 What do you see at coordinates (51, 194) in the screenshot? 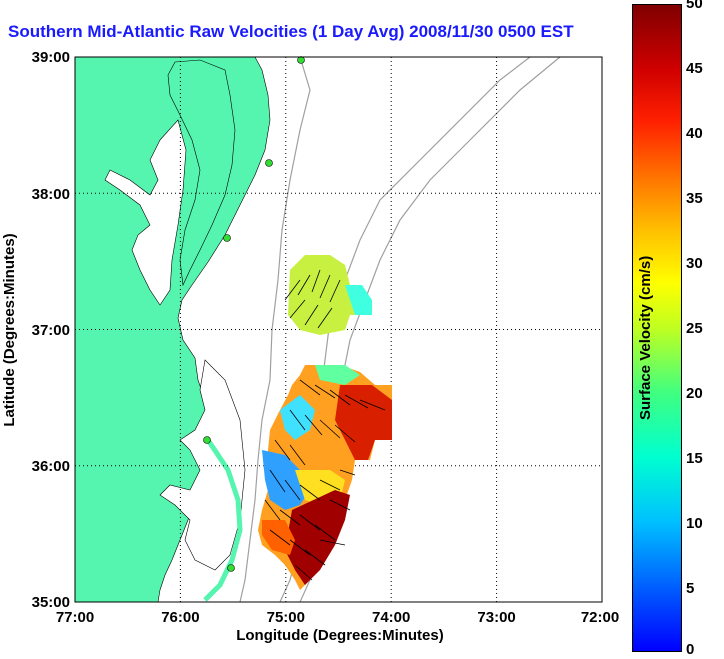
I see `y-tick-label: 38:00` at bounding box center [51, 194].